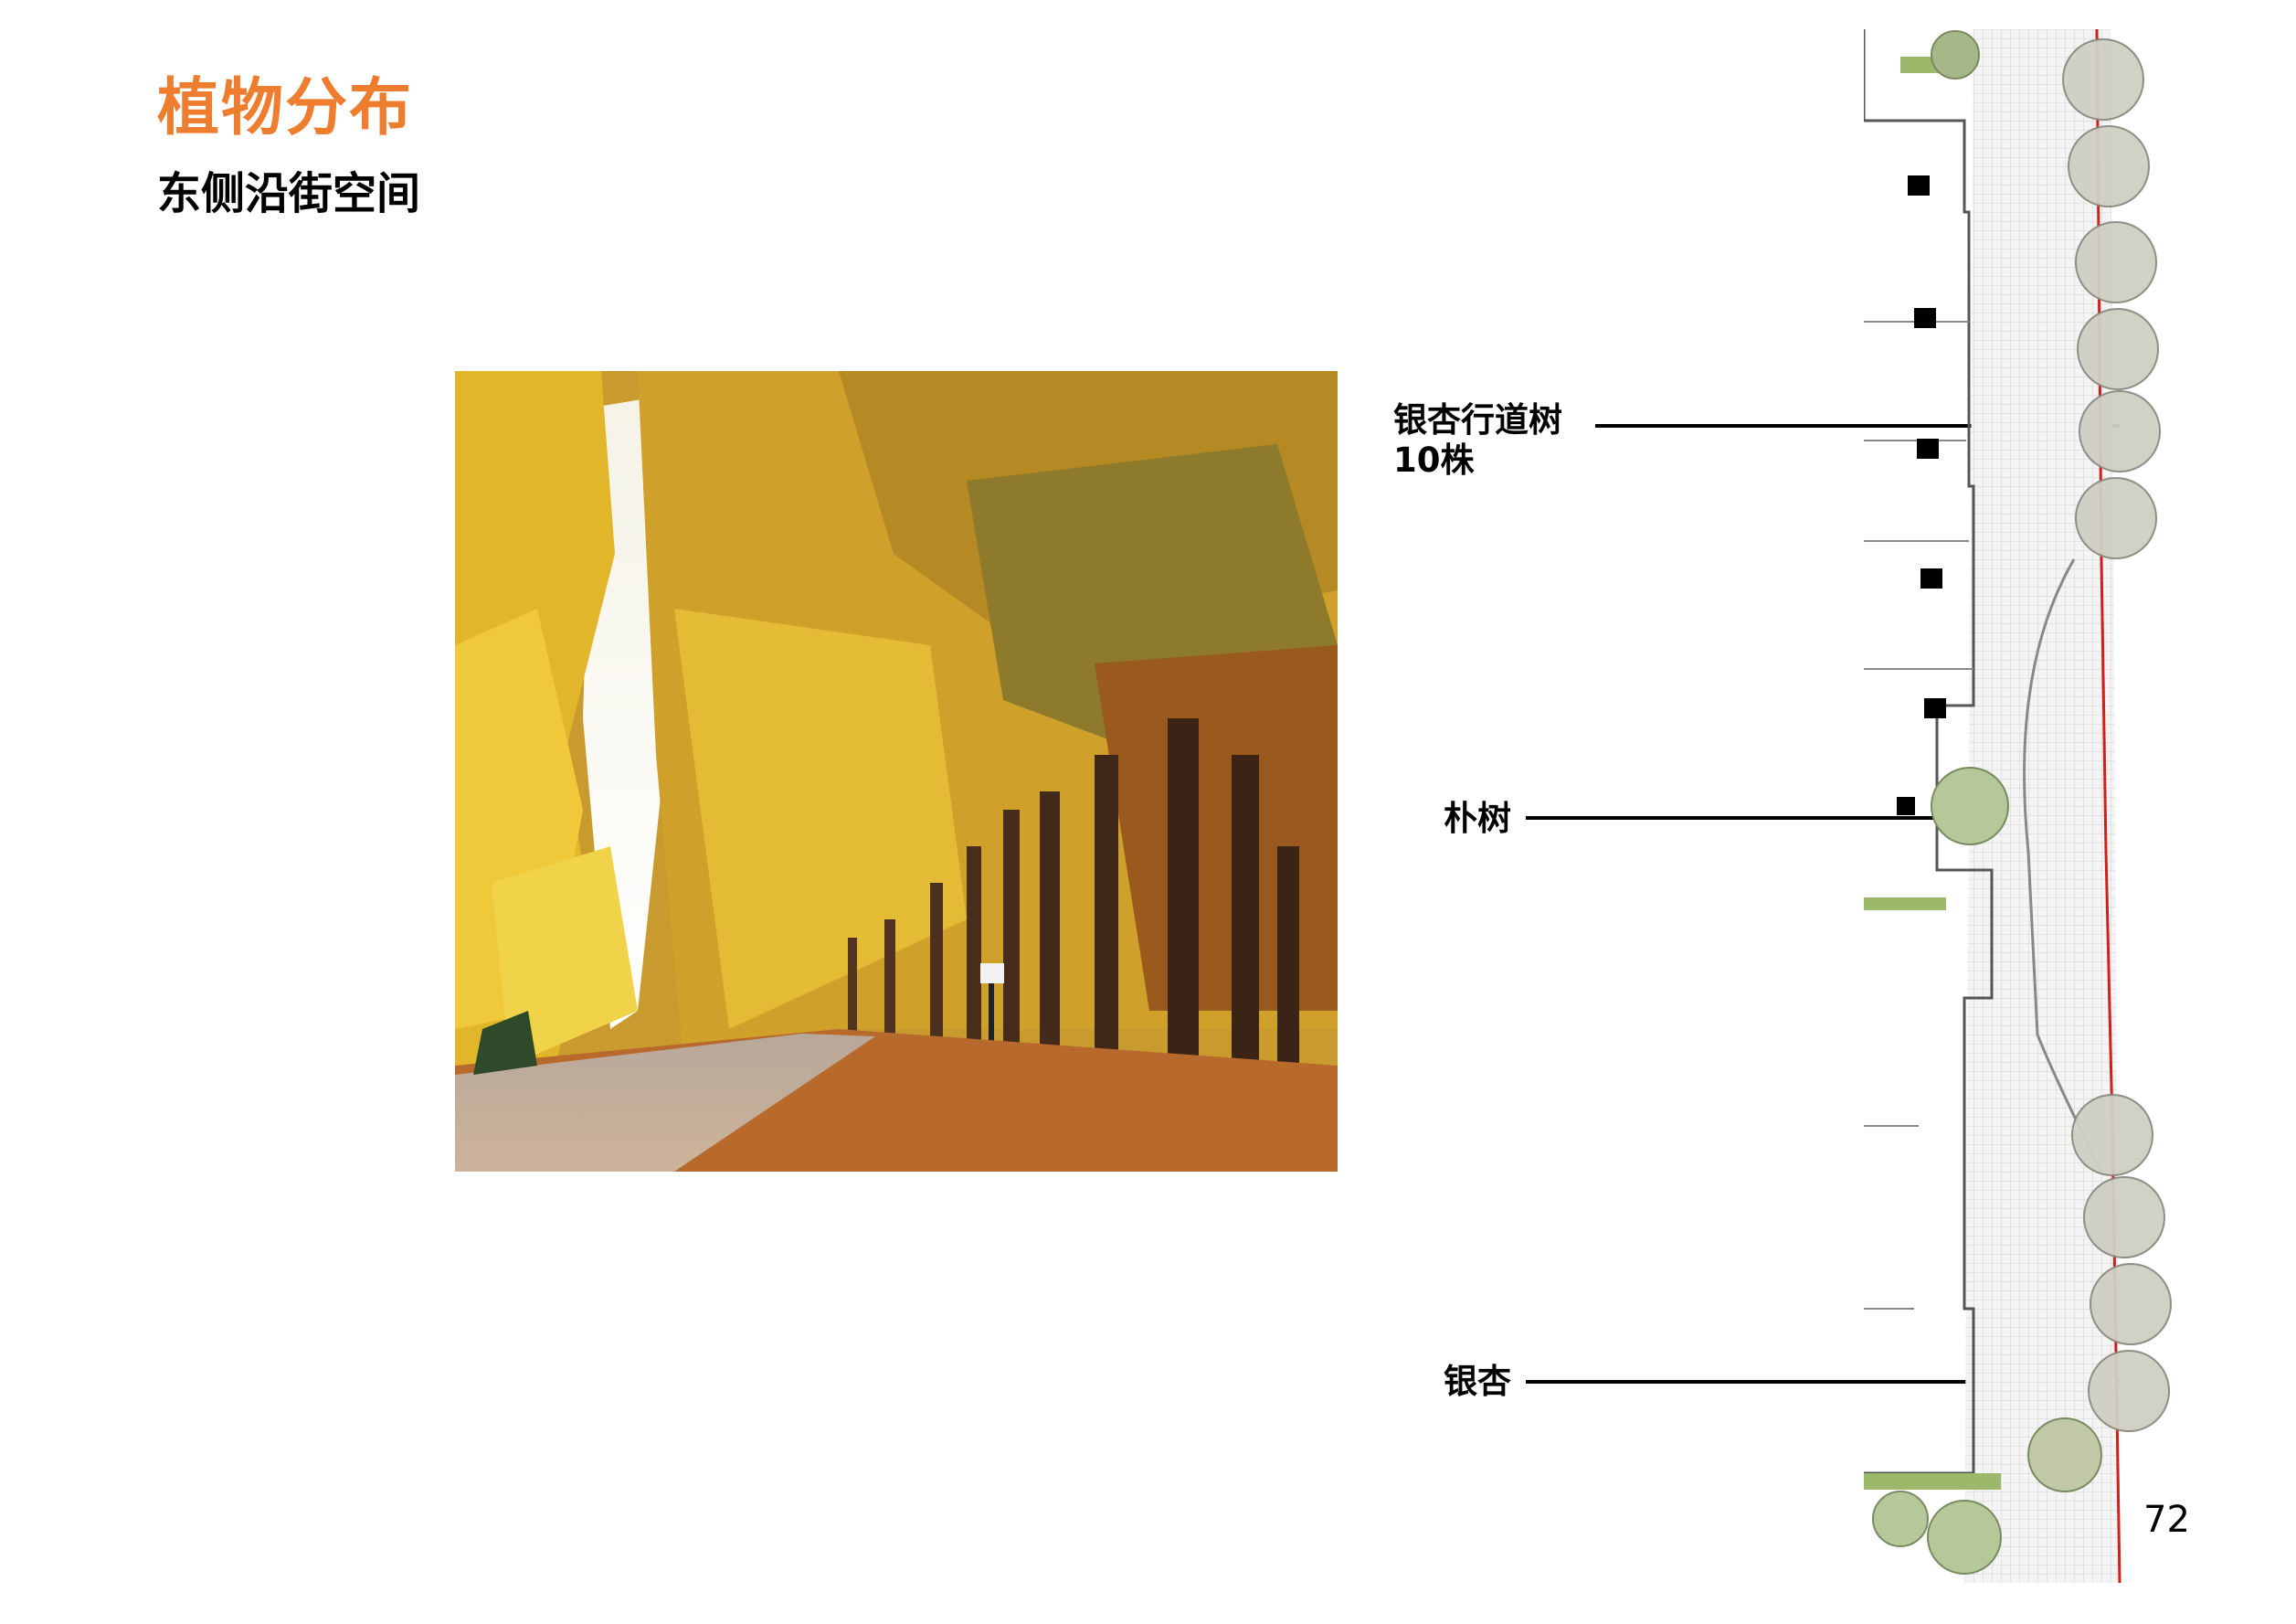 Image resolution: width=2296 pixels, height=1624 pixels. Describe the element at coordinates (1823, 1382) in the screenshot. I see `leader-ginkgo` at that location.